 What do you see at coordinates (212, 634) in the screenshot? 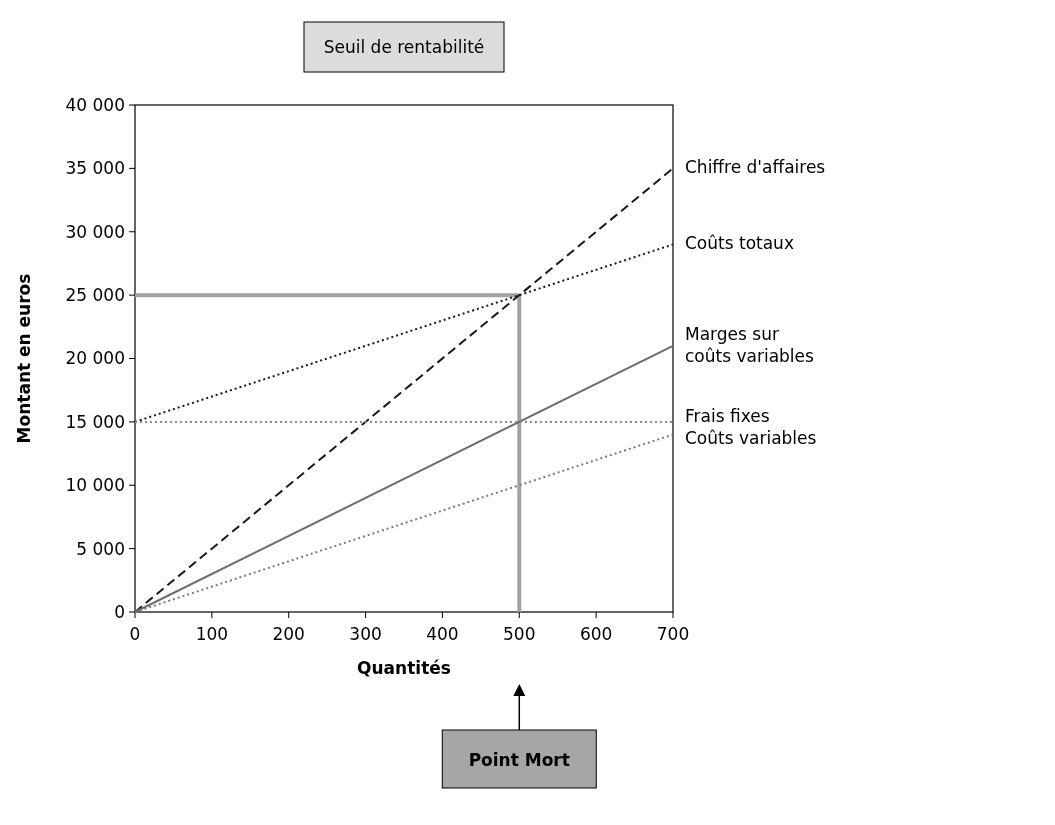
I see `x-tick-label: 100` at bounding box center [212, 634].